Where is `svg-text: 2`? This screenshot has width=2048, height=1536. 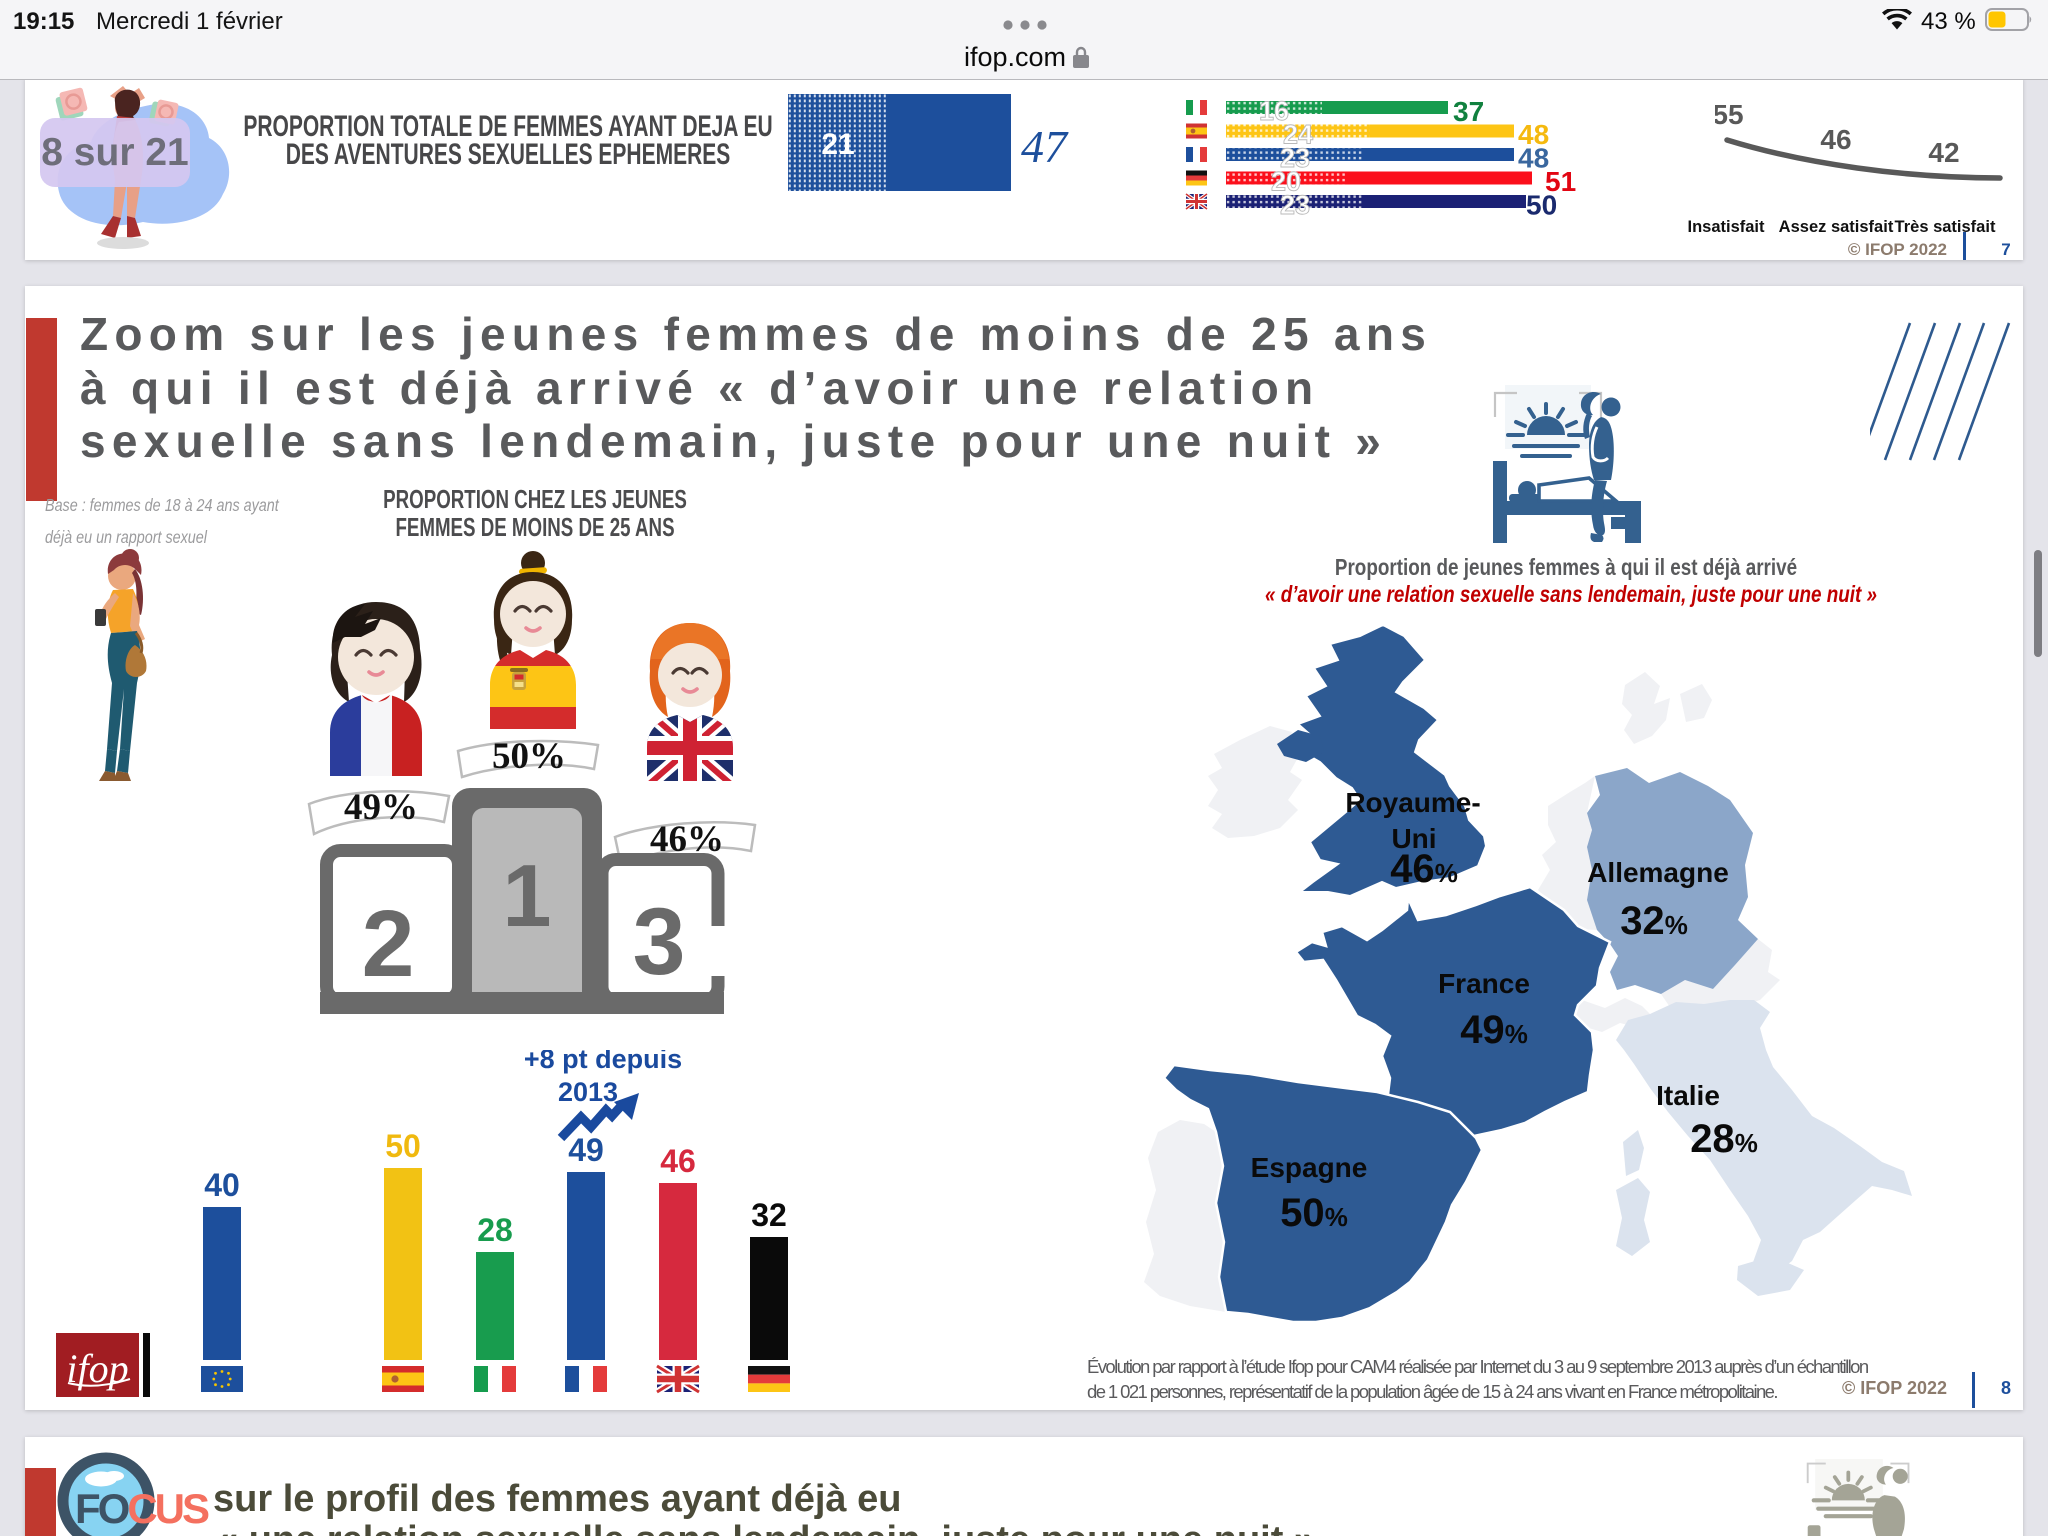 svg-text: 2 is located at coordinates (388, 944).